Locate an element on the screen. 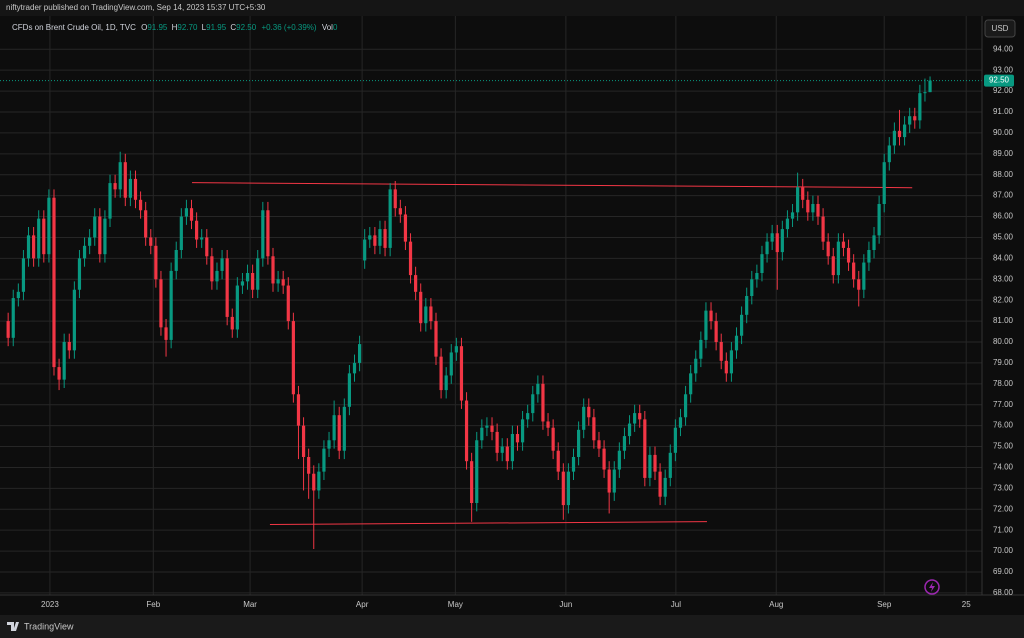 This screenshot has width=1024, height=638. y-tick-label: 77.00 is located at coordinates (1003, 404).